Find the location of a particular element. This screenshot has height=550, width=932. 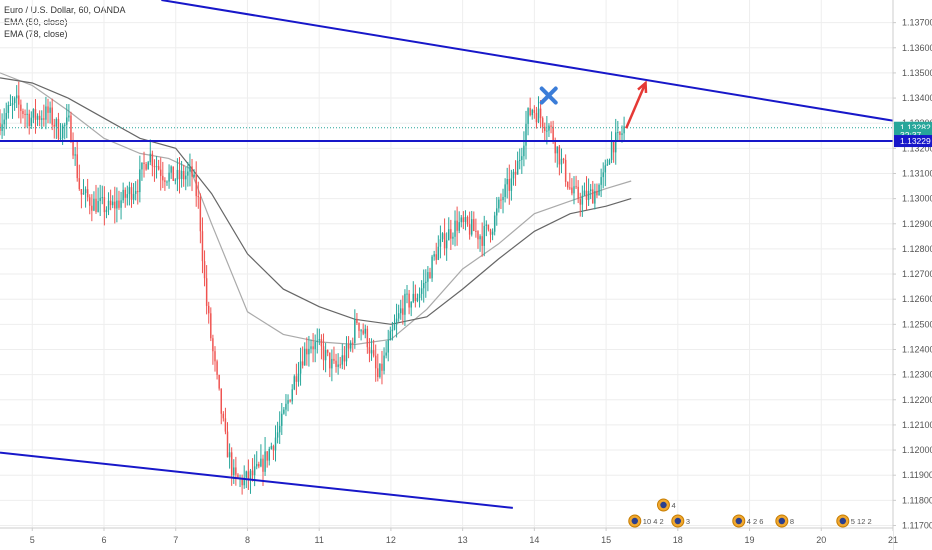

event-count-label: 3 is located at coordinates (688, 521).